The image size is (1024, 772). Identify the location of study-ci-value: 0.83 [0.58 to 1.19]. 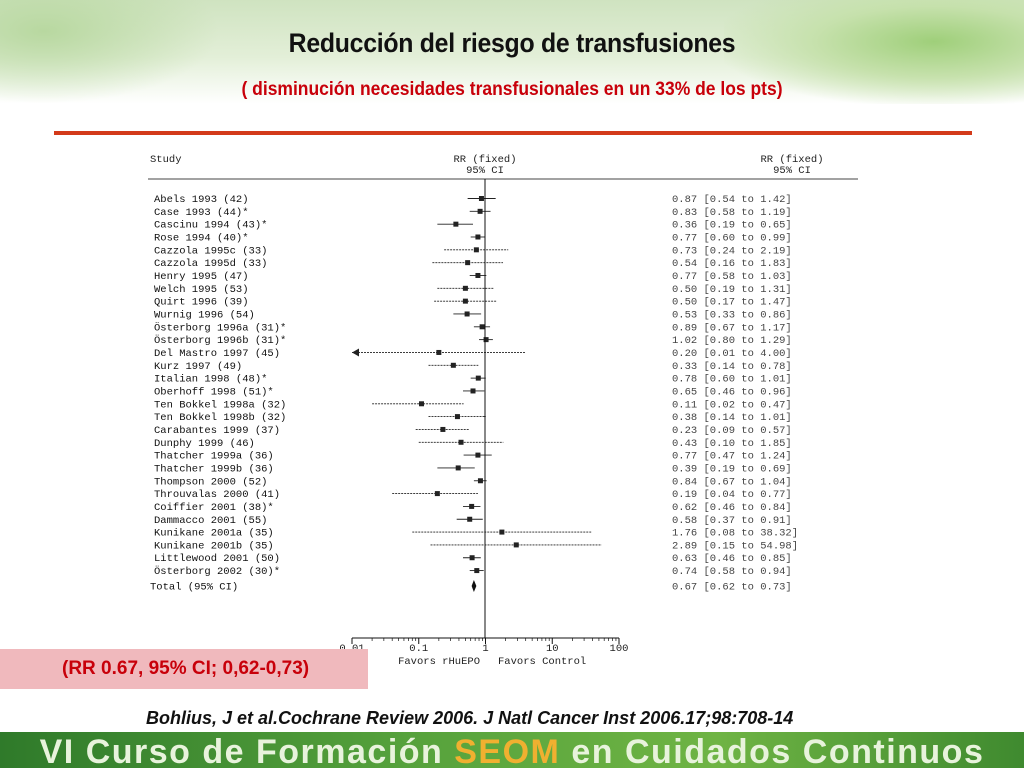
(732, 213).